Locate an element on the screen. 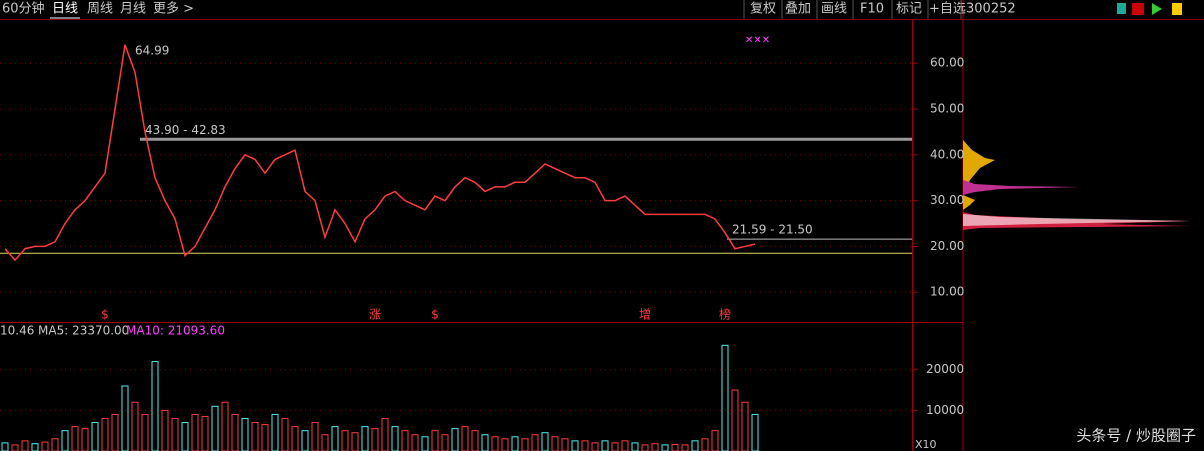 The height and width of the screenshot is (451, 1204). y-tick-label: 40.00 is located at coordinates (947, 154).